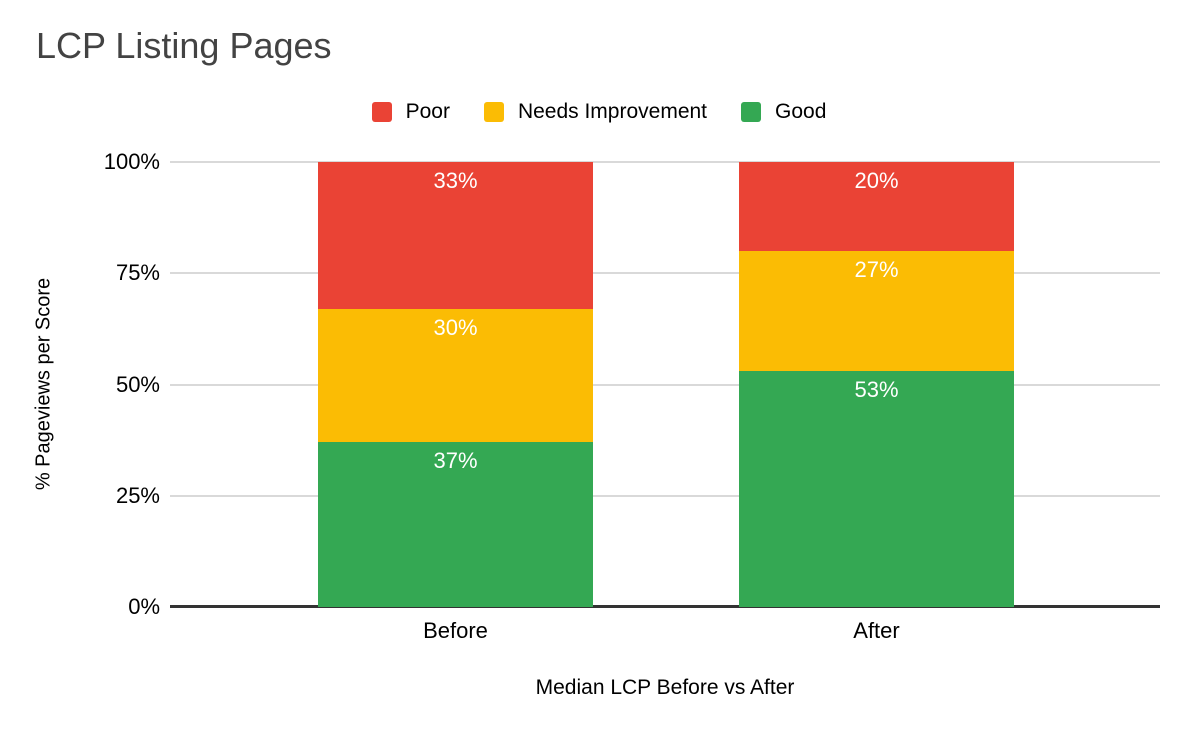 This screenshot has height=740, width=1198. I want to click on gridline-25-, so click(665, 495).